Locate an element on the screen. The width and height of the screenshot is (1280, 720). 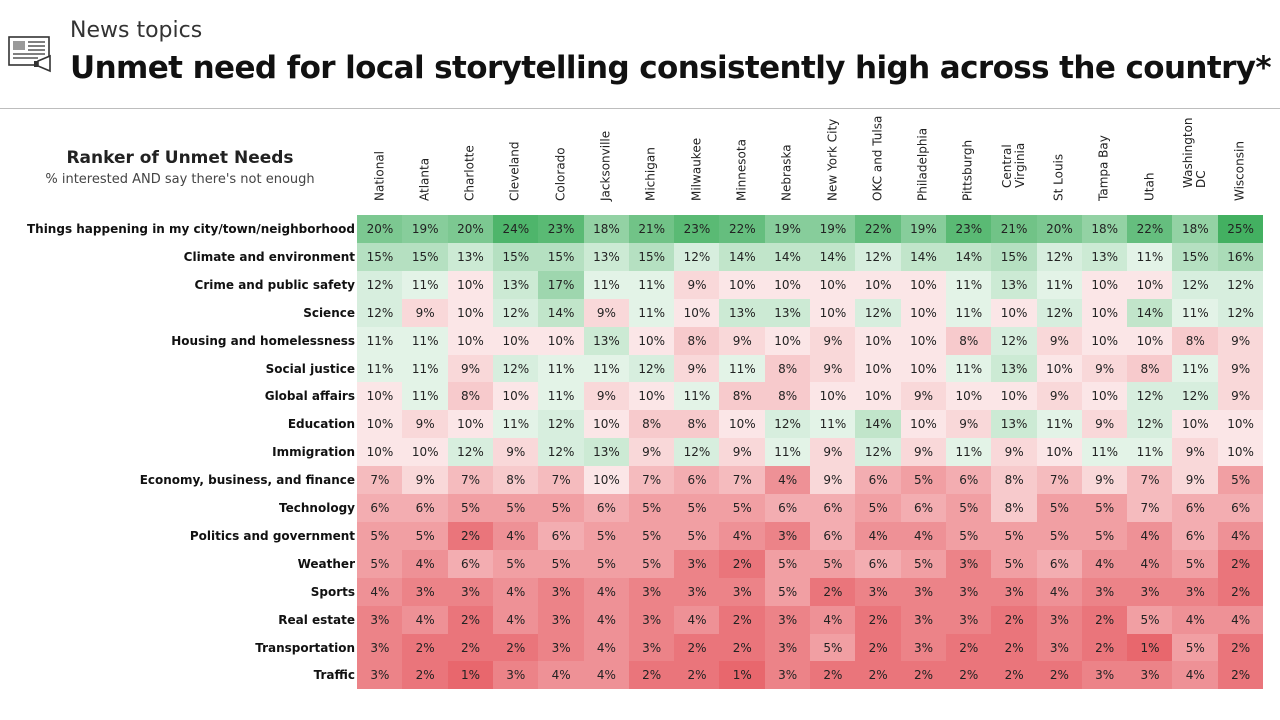
row-label: Politics and government is located at coordinates (272, 535).